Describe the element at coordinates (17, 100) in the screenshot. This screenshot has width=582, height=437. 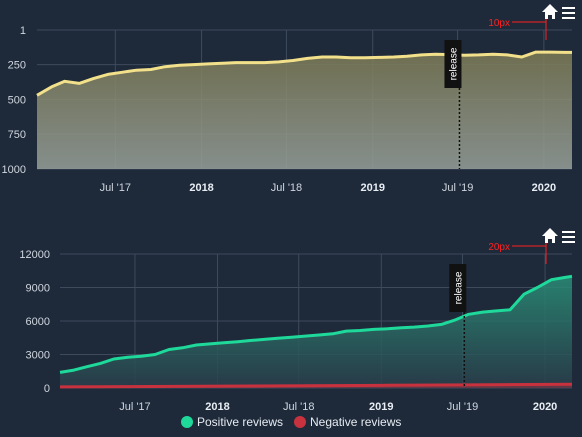
I see `y-tick-label: 500` at that location.